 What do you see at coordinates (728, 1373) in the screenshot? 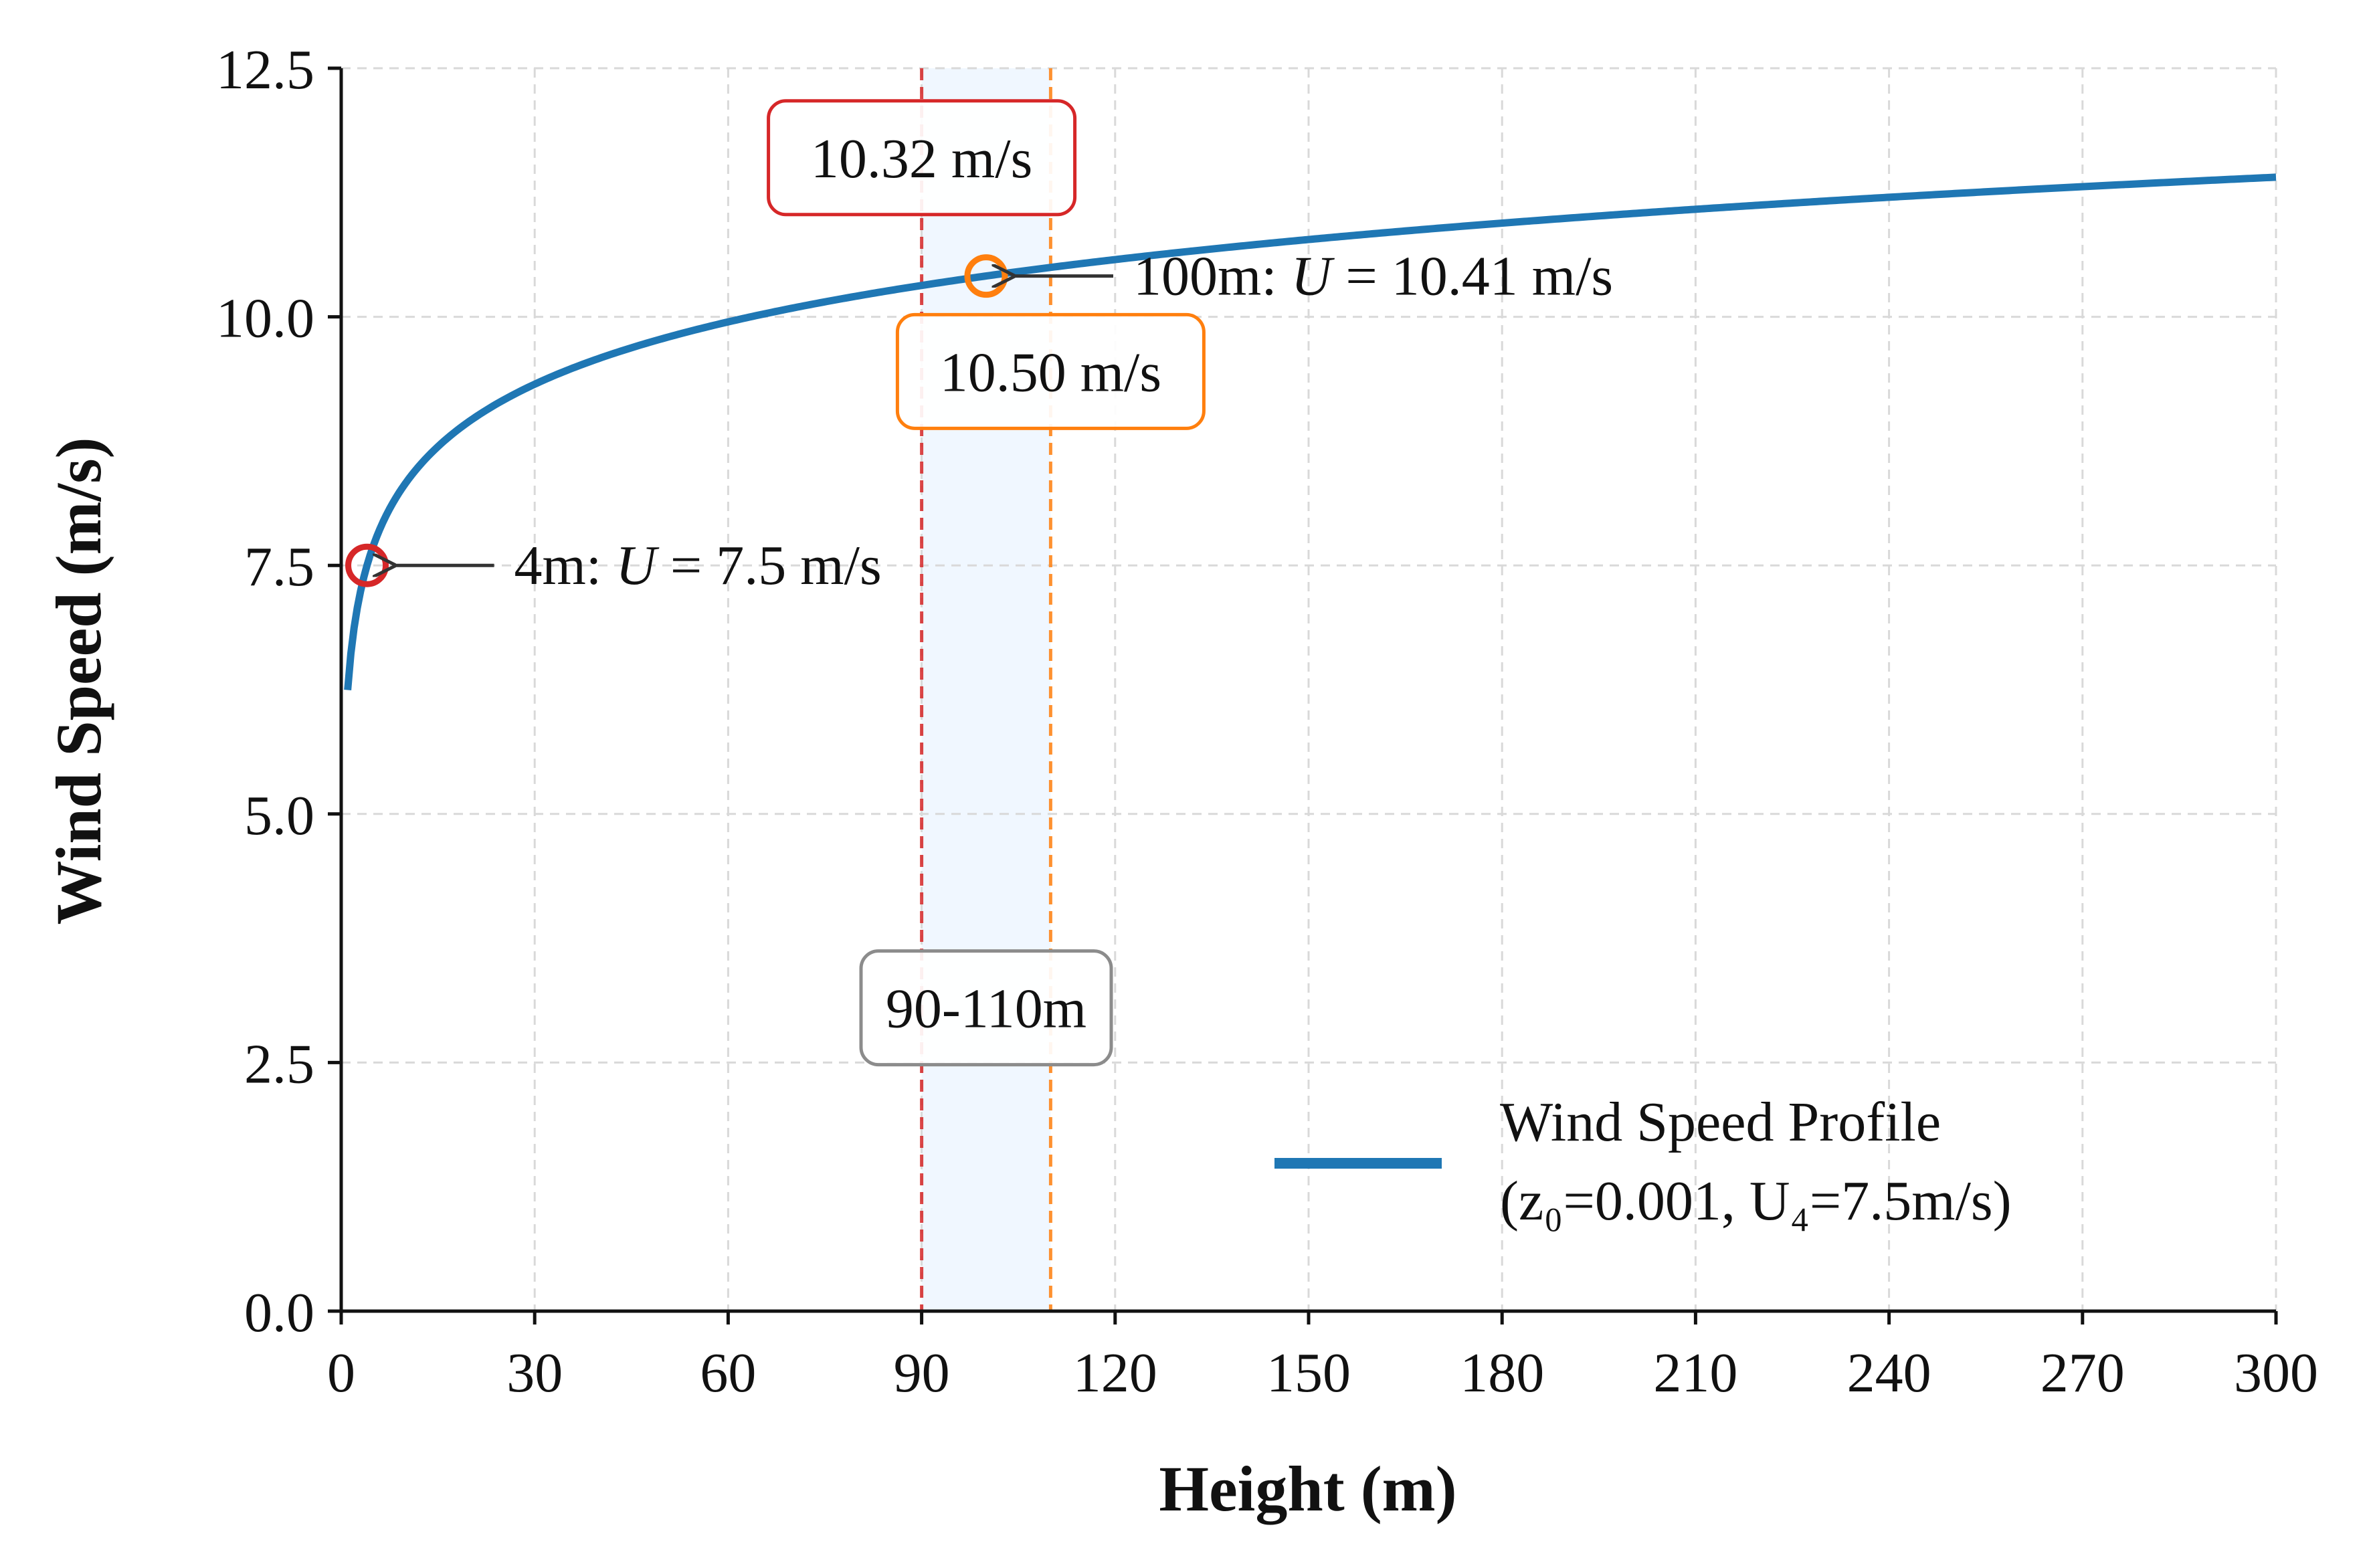
I see `x-tick-label: 60` at bounding box center [728, 1373].